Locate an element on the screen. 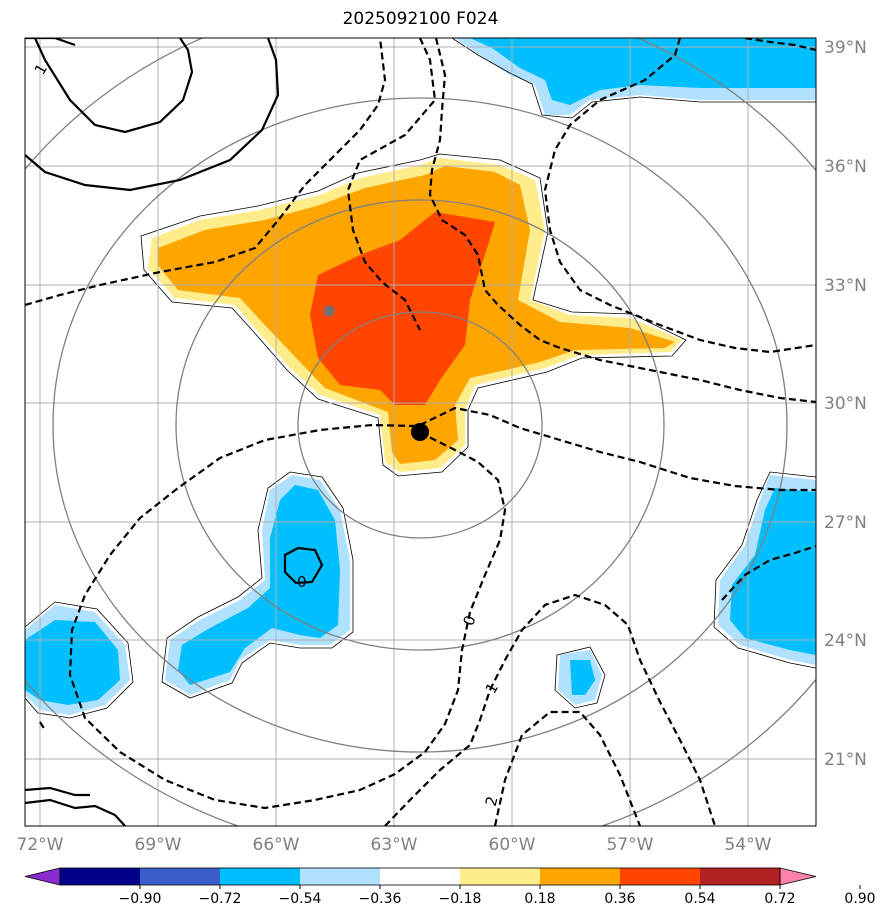  secondary-position-marker is located at coordinates (329, 311).